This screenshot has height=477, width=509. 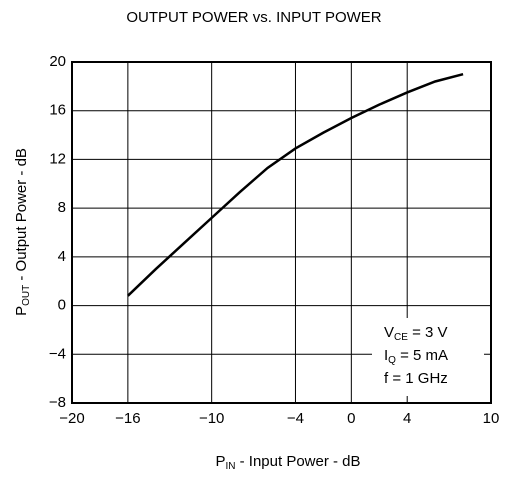 I want to click on annotation-part: = 3 V, so click(x=428, y=332).